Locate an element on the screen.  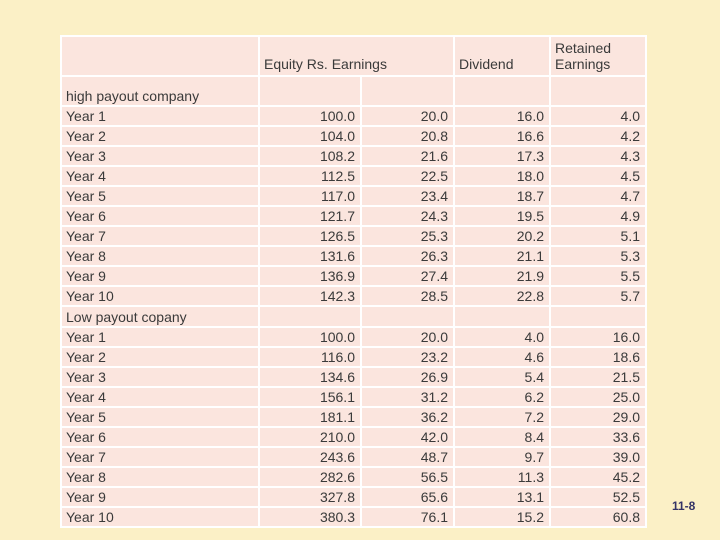
value-cell: 126.5 is located at coordinates (310, 236).